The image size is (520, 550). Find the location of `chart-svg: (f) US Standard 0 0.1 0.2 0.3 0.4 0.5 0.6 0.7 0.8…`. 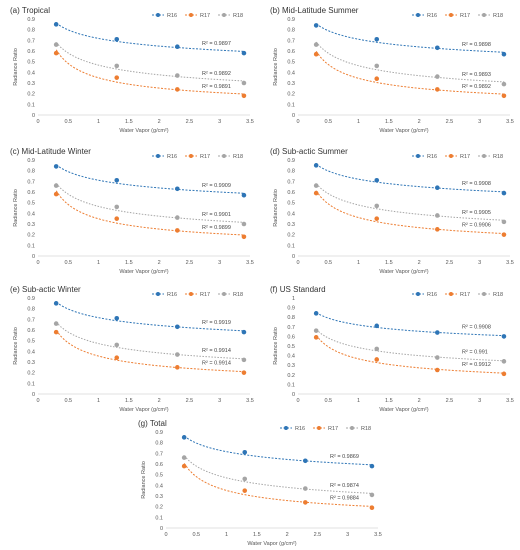

chart-svg: (f) US Standard 0 0.1 0.2 0.3 0.4 0.5 0.6 0.7 0.8… is located at coordinates (392, 349).